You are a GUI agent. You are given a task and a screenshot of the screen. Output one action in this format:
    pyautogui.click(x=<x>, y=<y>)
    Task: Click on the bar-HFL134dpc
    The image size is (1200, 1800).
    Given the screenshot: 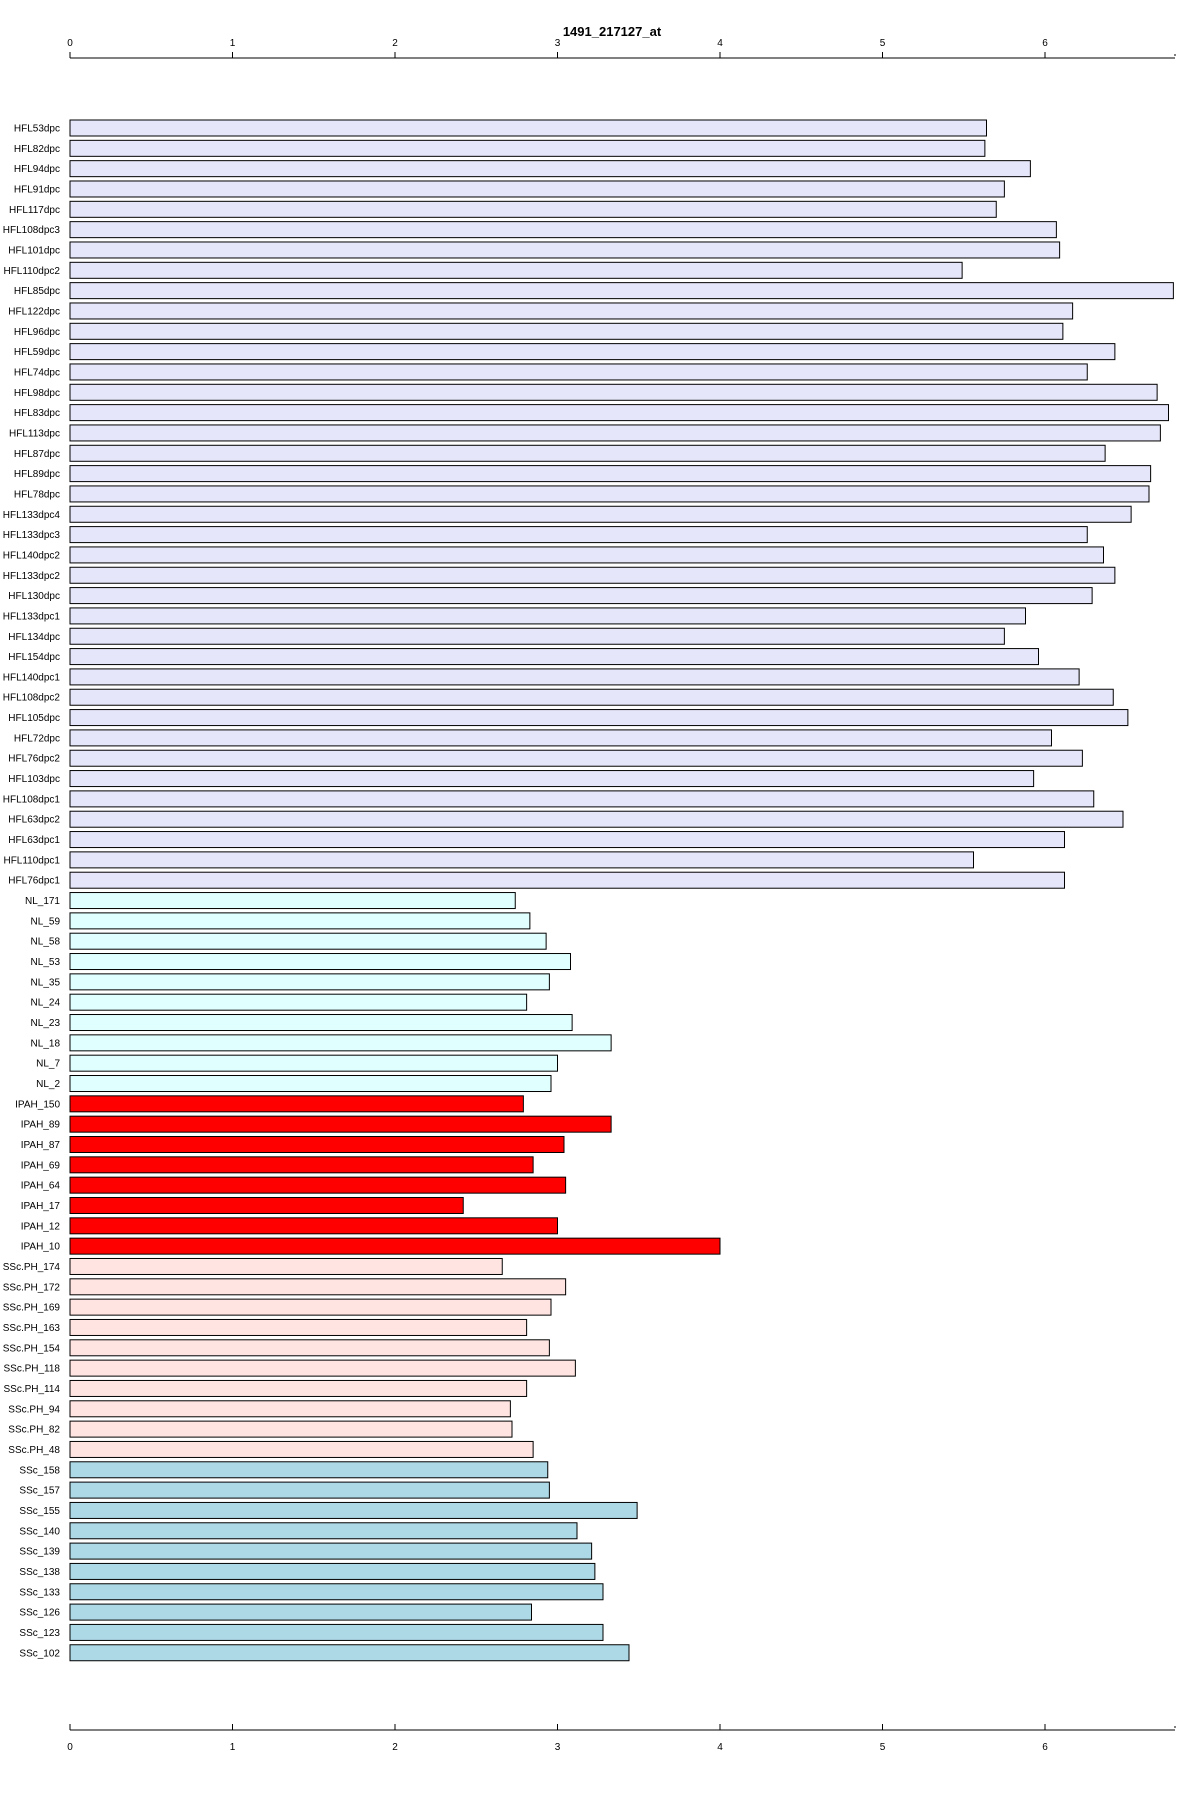 What is the action you would take?
    pyautogui.click(x=537, y=636)
    